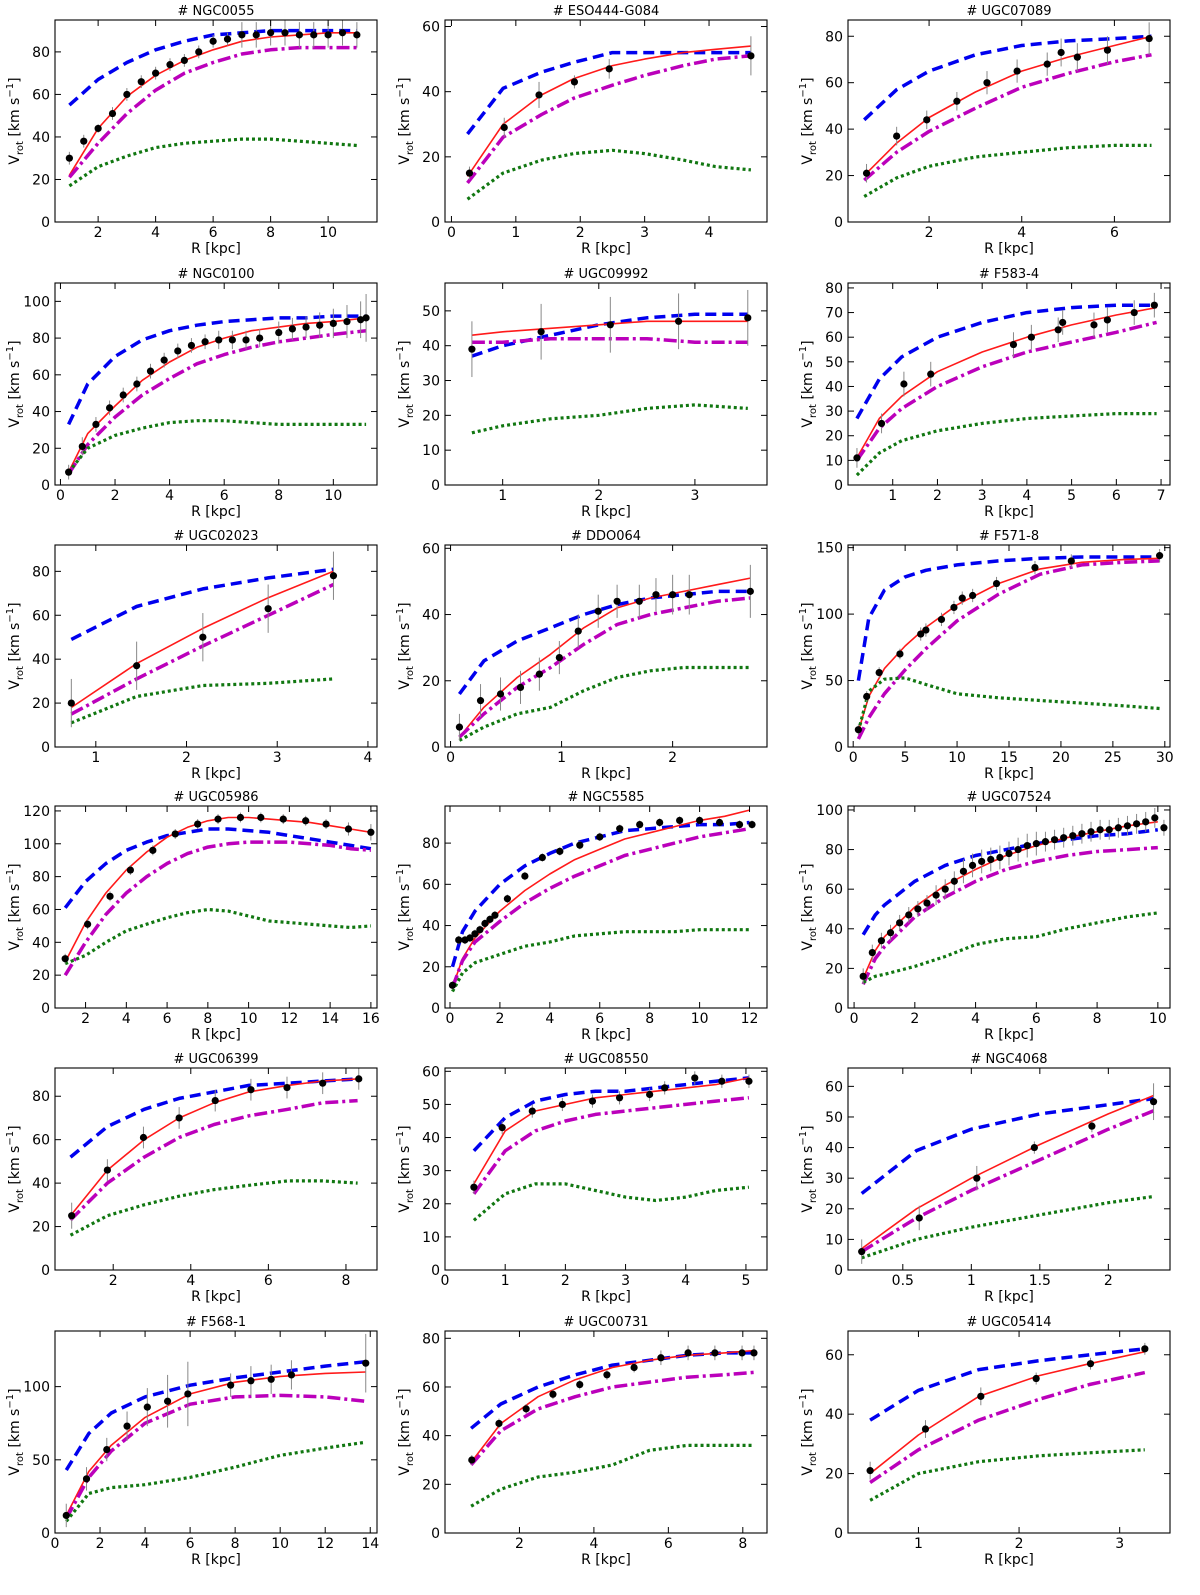  What do you see at coordinates (903, 1281) in the screenshot?
I see `x-tick-label: 0.5` at bounding box center [903, 1281].